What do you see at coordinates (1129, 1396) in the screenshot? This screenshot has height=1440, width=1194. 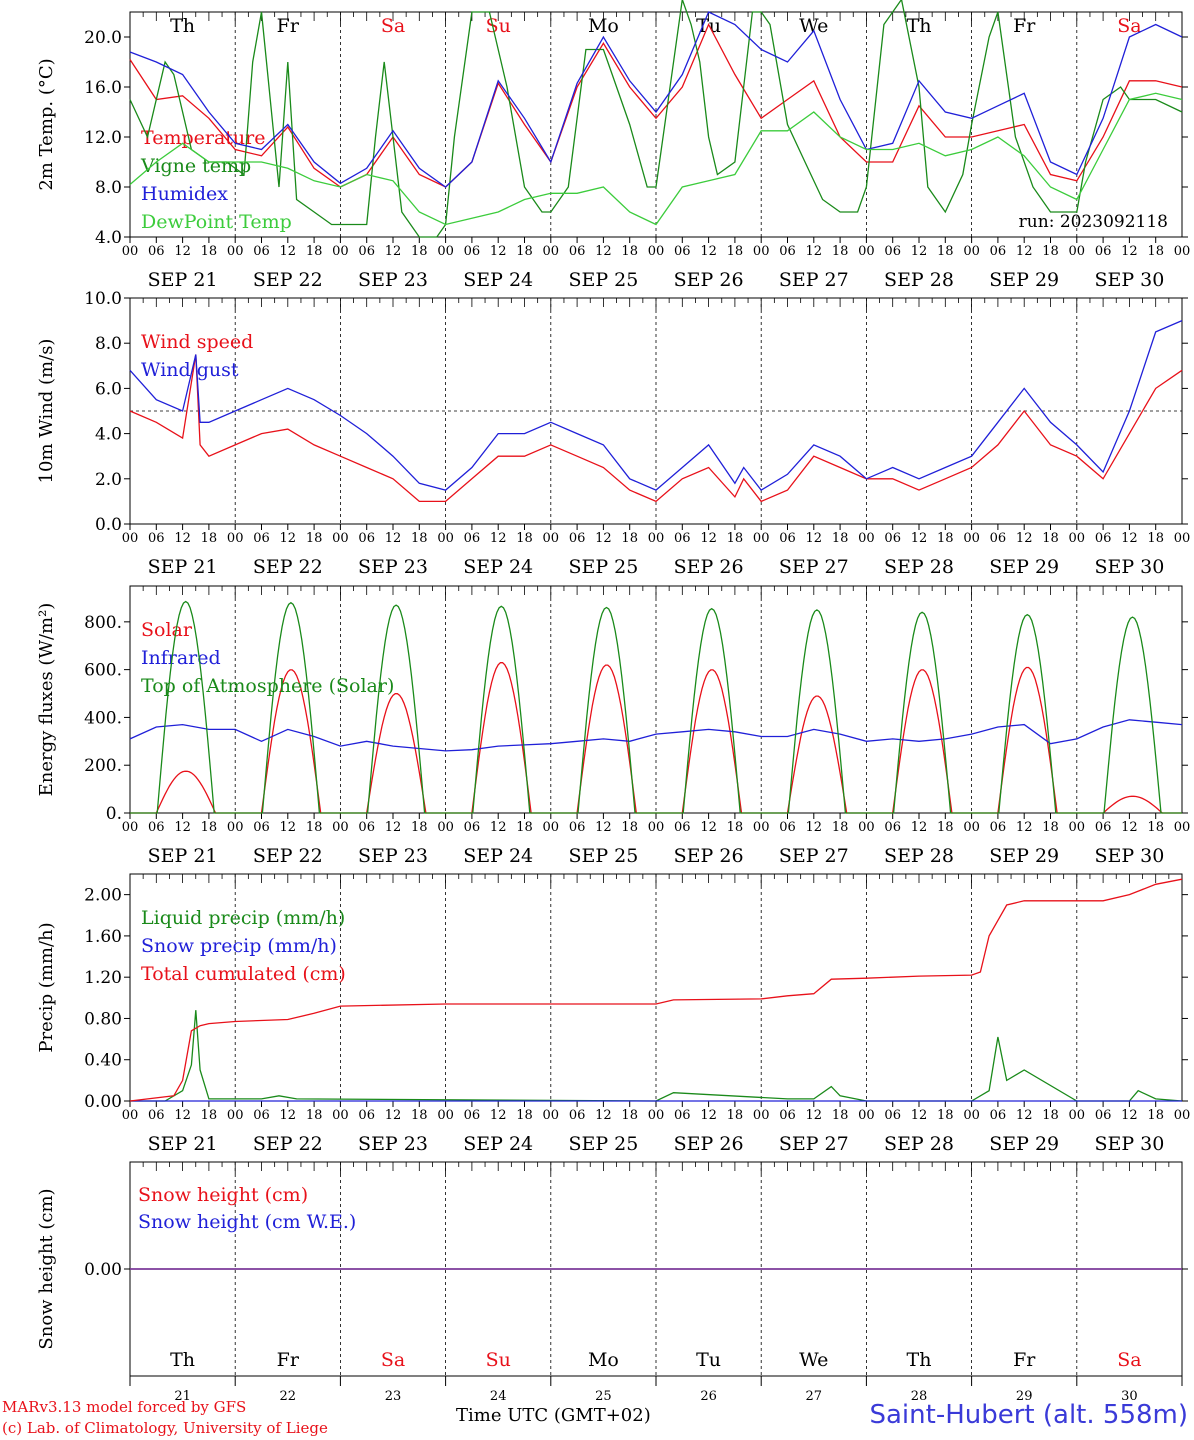 I see `day-number-label: 30` at bounding box center [1129, 1396].